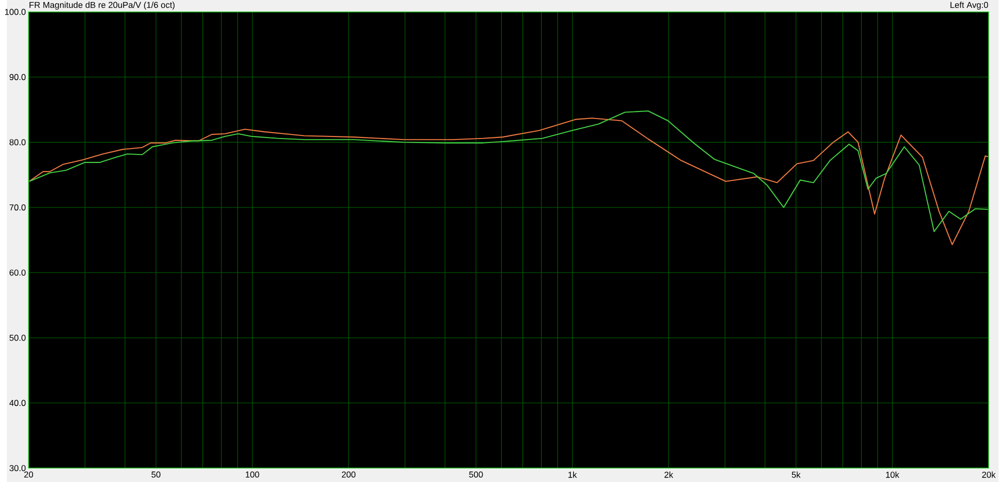 This screenshot has height=482, width=1000. Describe the element at coordinates (989, 474) in the screenshot. I see `x-tick-label: 20k` at that location.